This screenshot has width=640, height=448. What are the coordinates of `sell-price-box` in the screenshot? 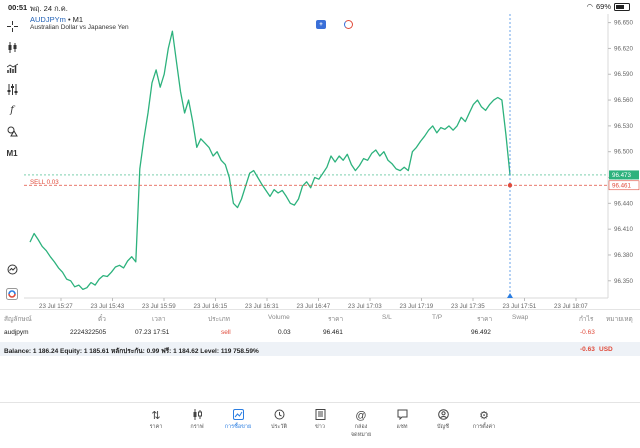 It's located at (624, 185).